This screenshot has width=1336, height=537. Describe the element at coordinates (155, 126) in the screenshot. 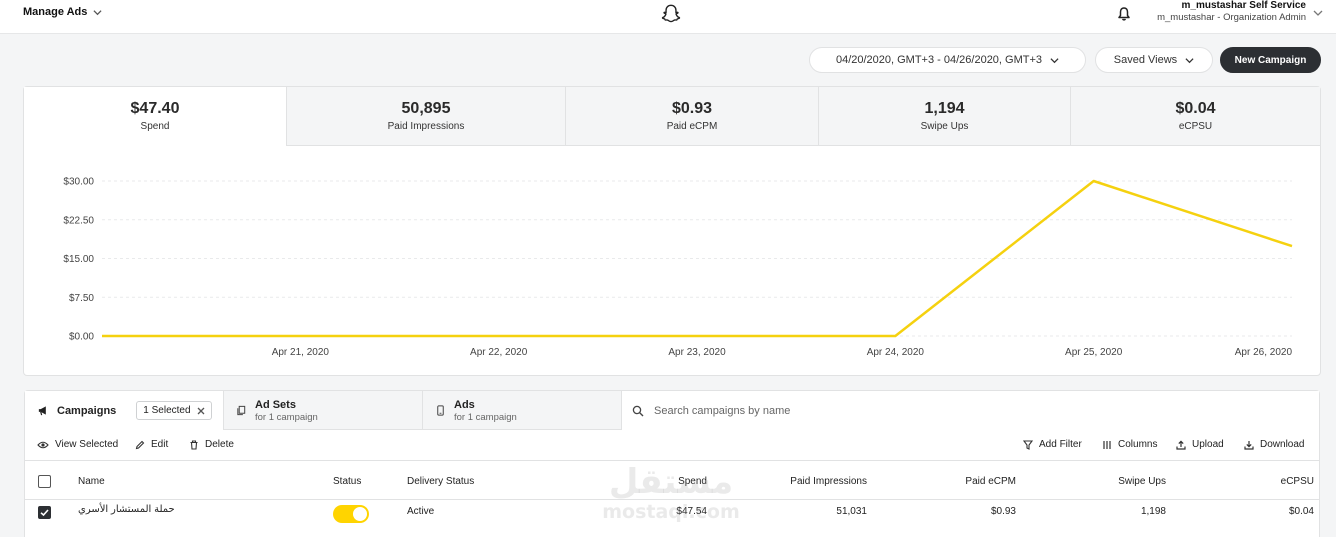

I see `kpi-label: Spend` at that location.